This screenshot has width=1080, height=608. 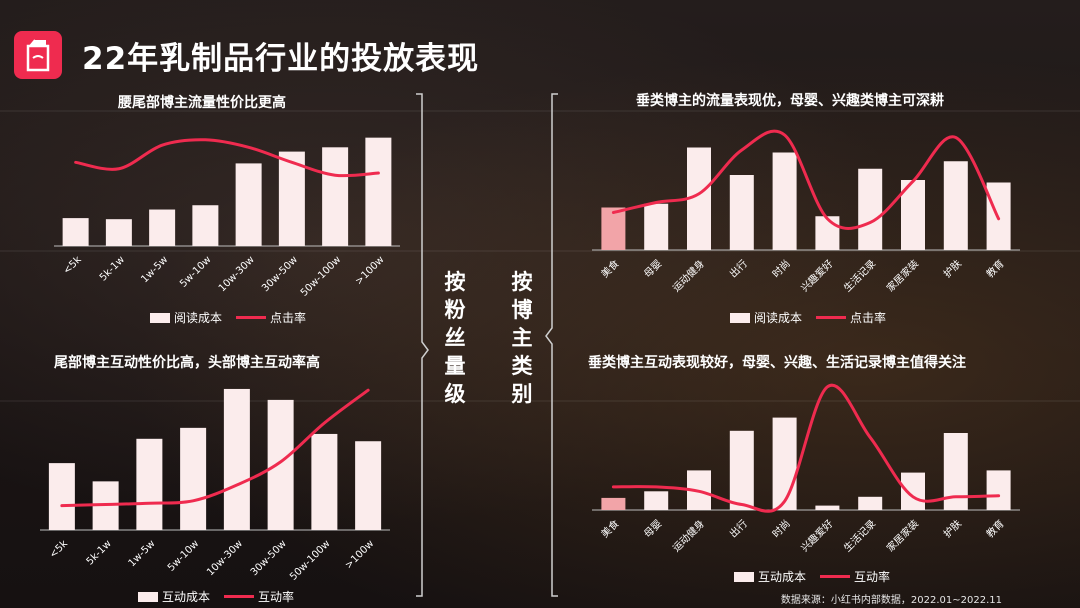 What do you see at coordinates (952, 268) in the screenshot?
I see `x-tick-label: 护肤` at bounding box center [952, 268].